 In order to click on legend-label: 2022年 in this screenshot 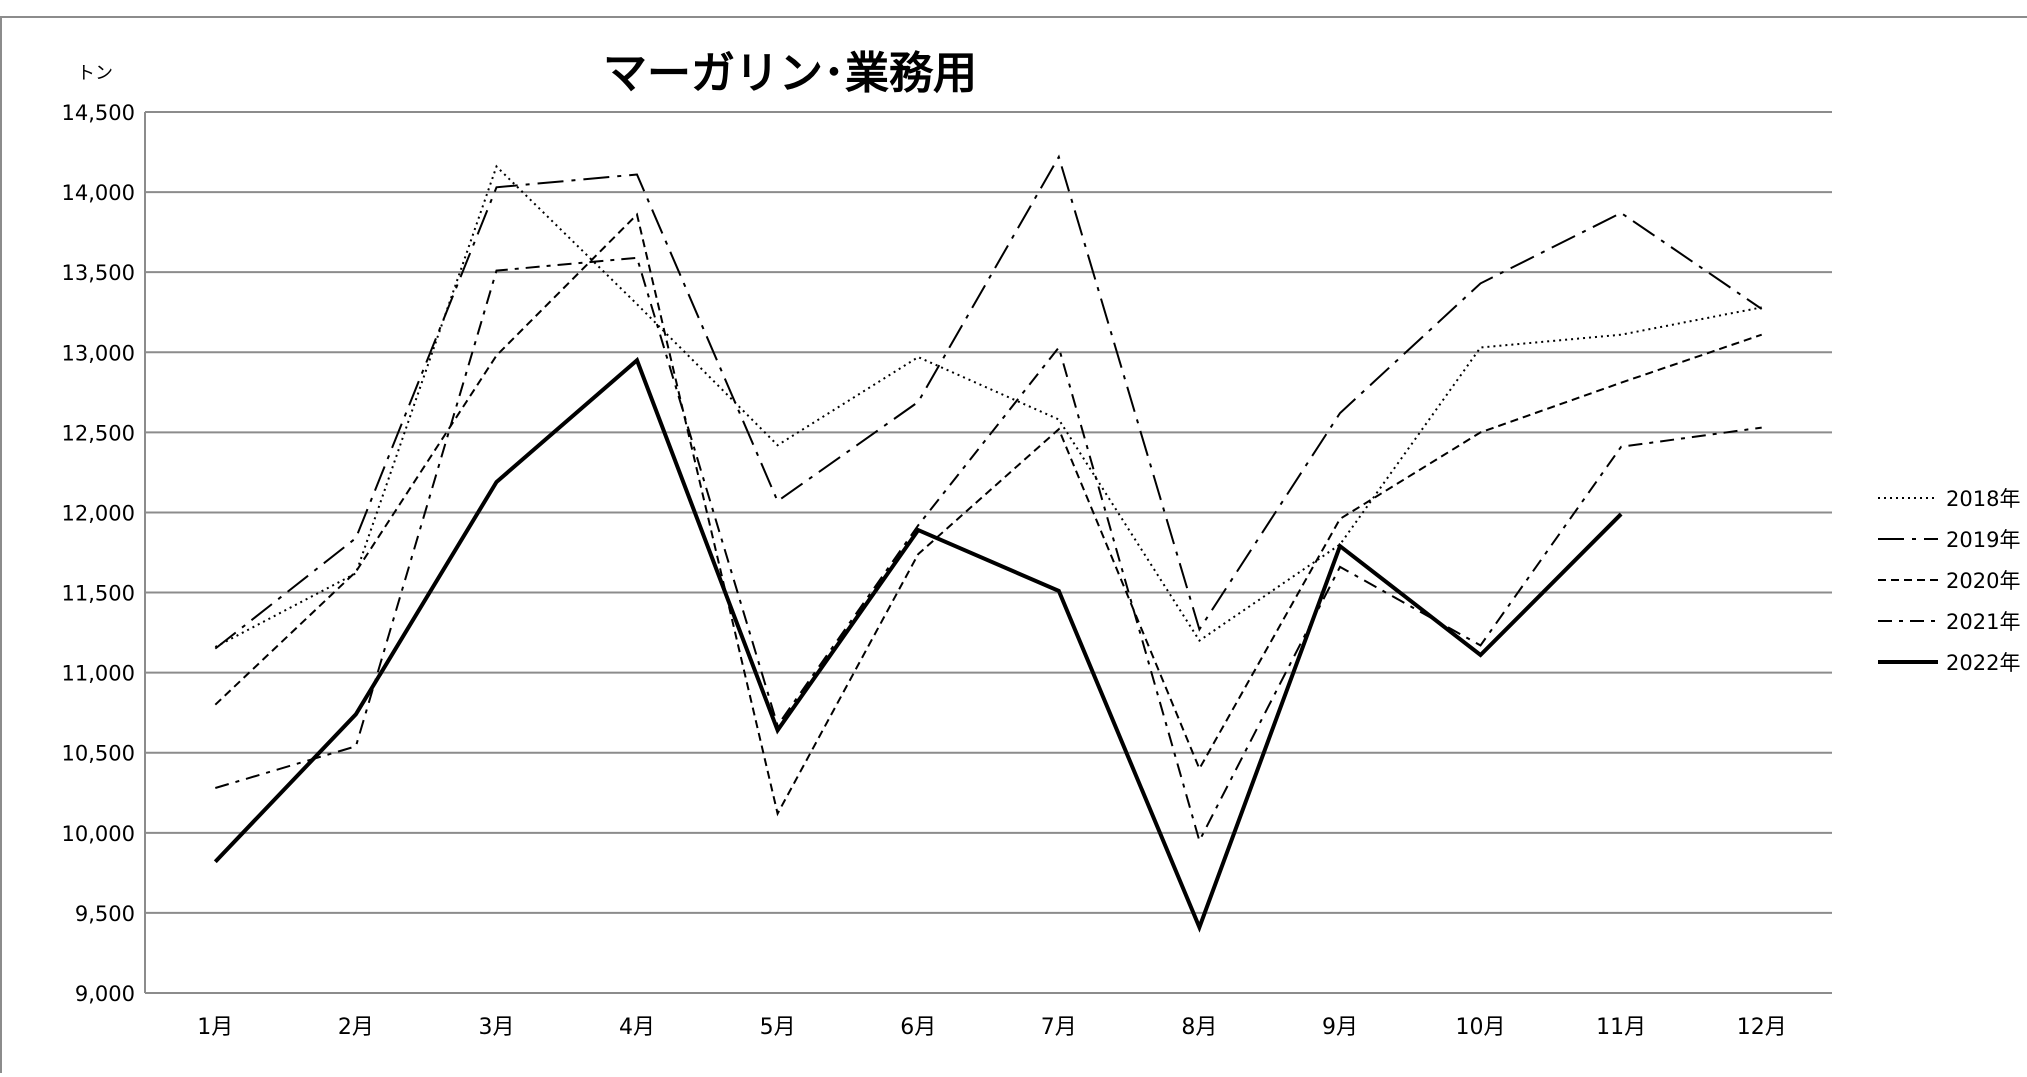, I will do `click(1983, 663)`.